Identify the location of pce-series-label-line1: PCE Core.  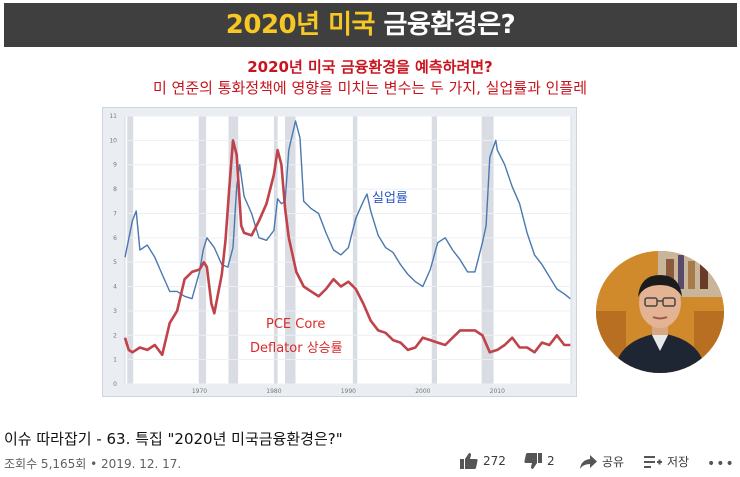
(296, 324).